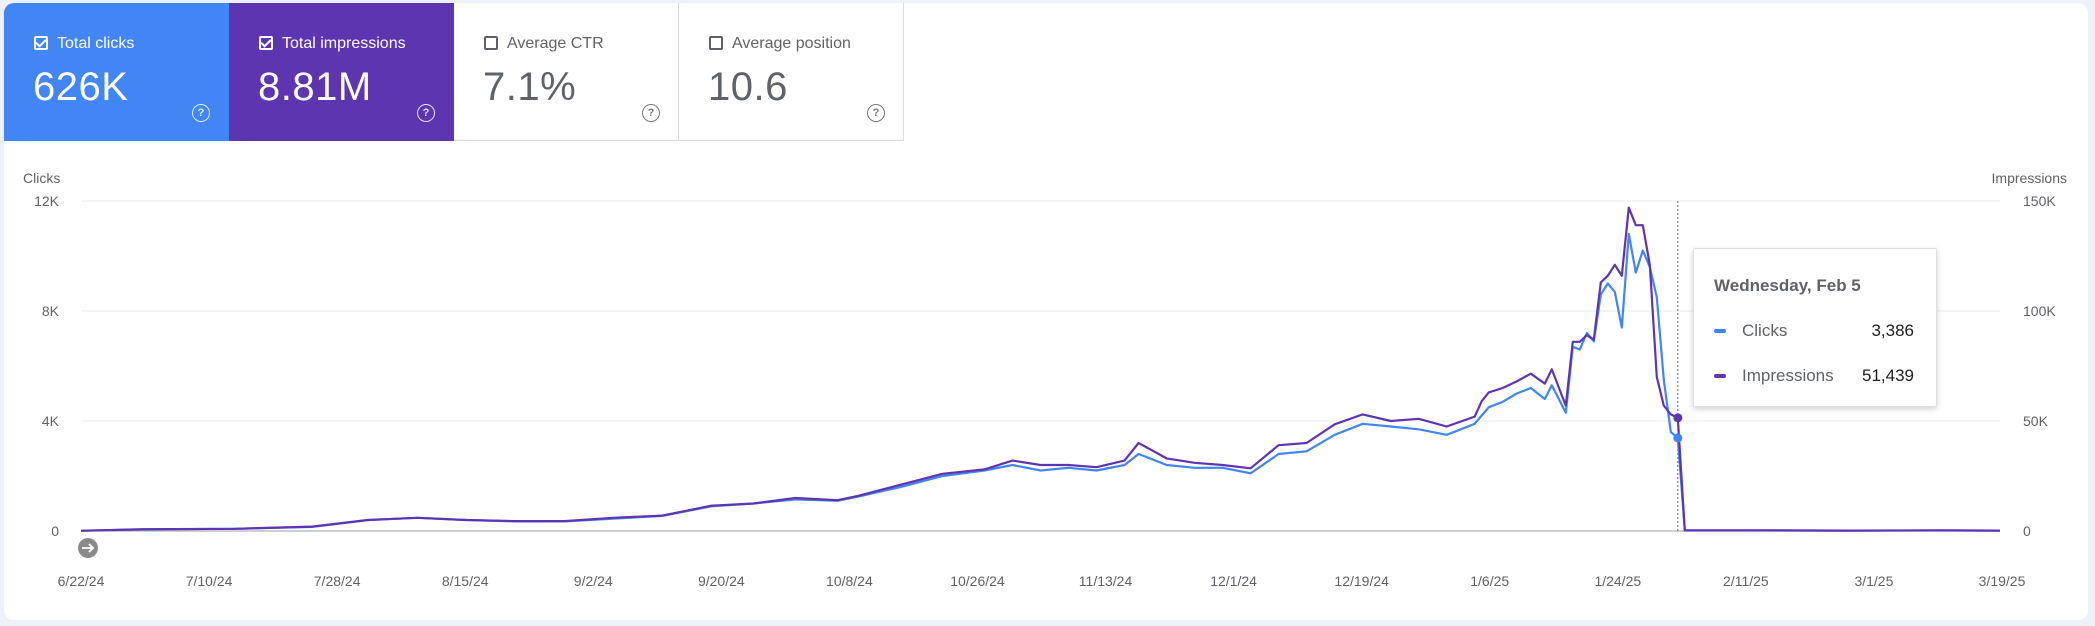  Describe the element at coordinates (337, 581) in the screenshot. I see `x-tick-label: 7/28/24` at that location.